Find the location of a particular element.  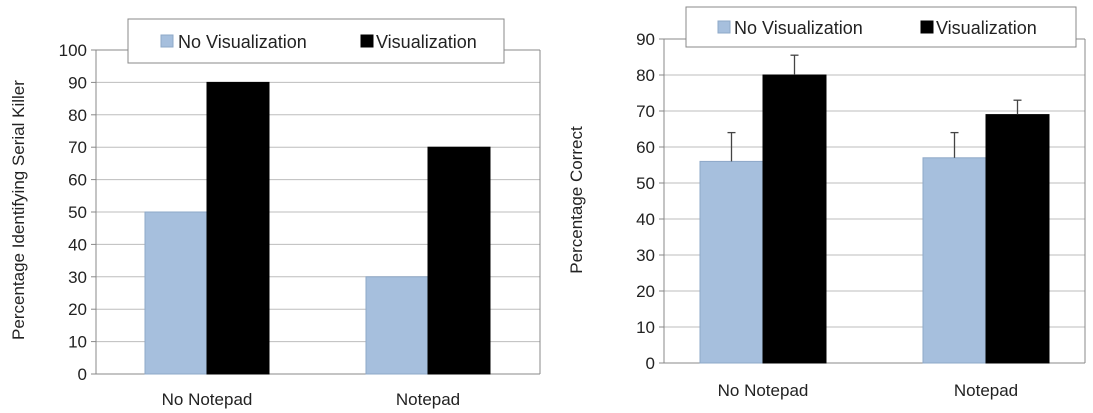

y-axis-label: Percentage Correct is located at coordinates (576, 200).